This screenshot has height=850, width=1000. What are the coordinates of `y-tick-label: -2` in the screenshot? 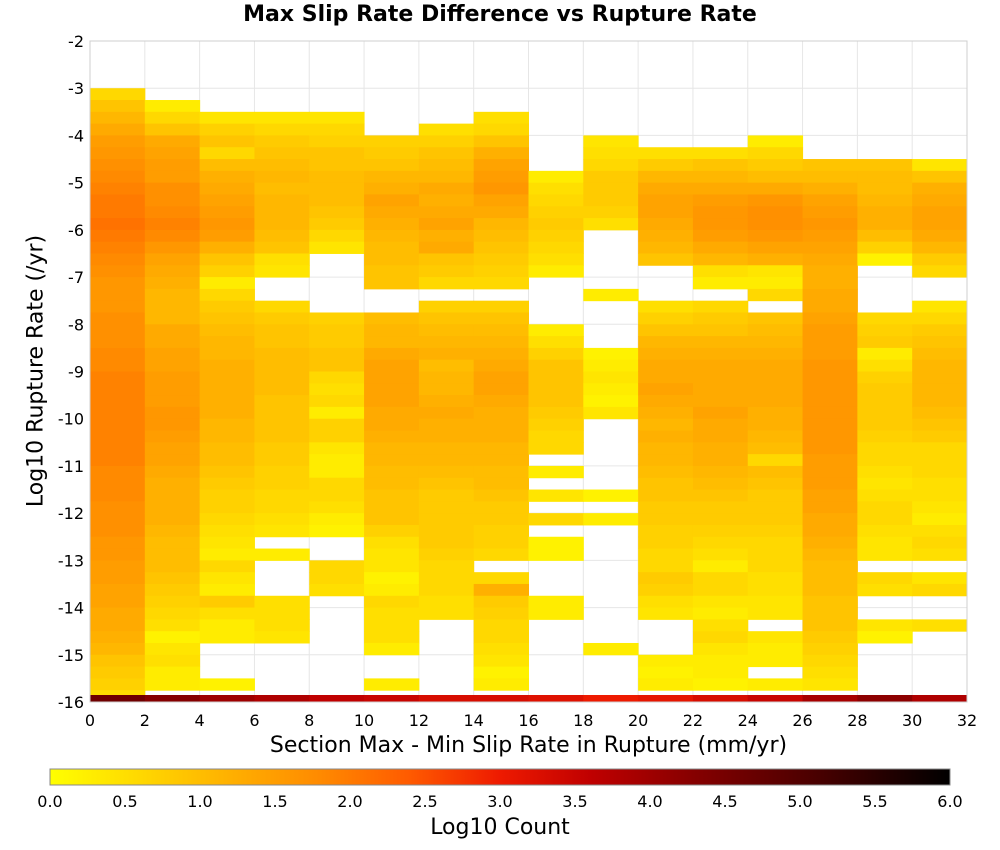 It's located at (76, 41).